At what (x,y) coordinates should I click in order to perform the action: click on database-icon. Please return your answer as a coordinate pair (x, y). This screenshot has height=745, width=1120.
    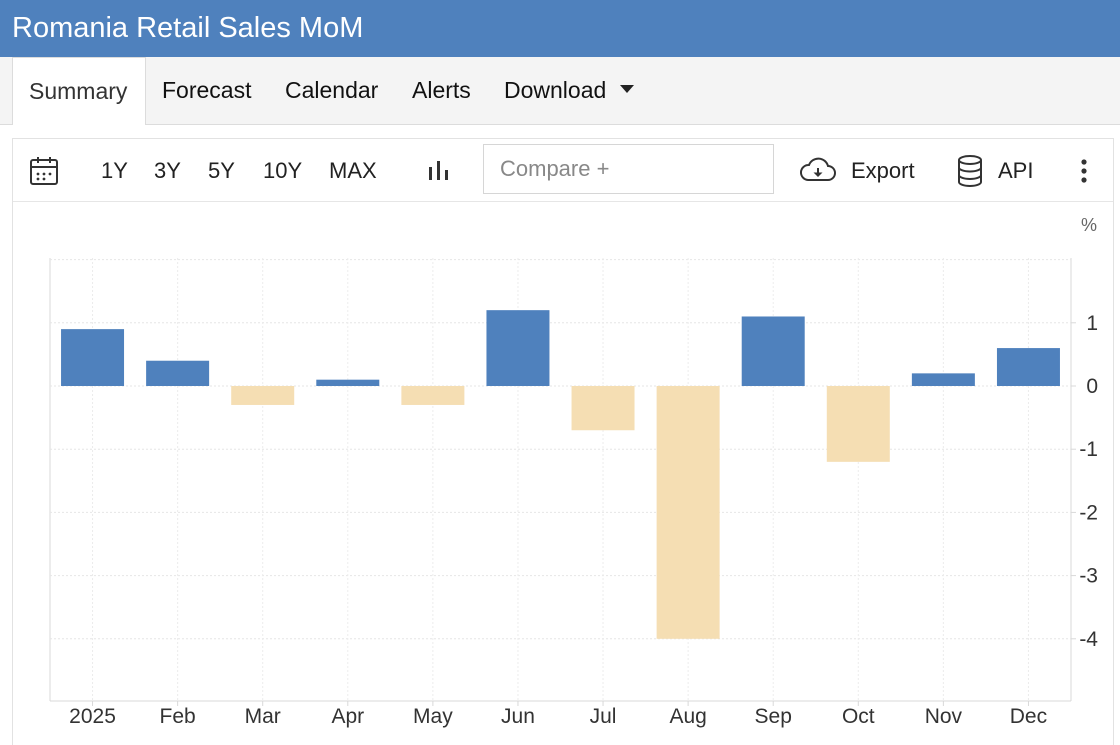
    Looking at the image, I should click on (970, 173).